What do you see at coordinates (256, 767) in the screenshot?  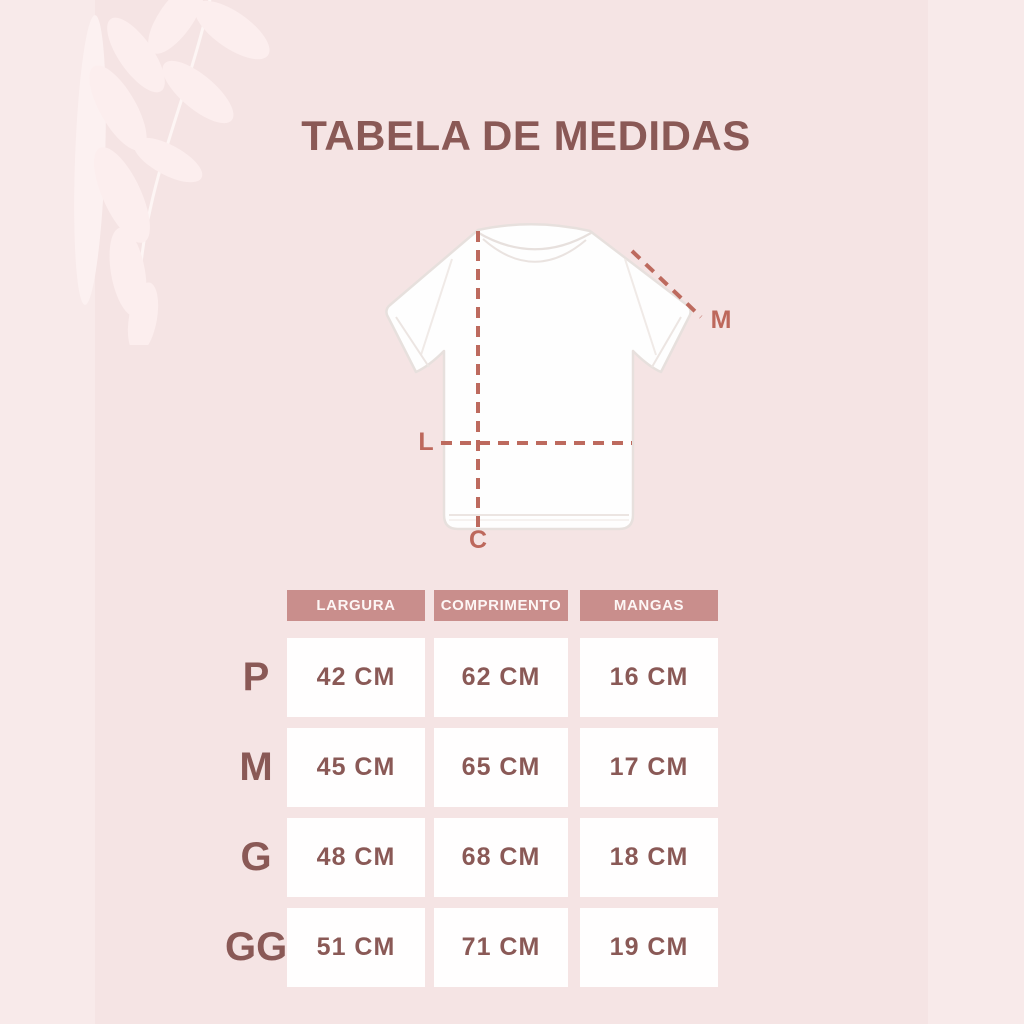 I see `size-label-m: M` at bounding box center [256, 767].